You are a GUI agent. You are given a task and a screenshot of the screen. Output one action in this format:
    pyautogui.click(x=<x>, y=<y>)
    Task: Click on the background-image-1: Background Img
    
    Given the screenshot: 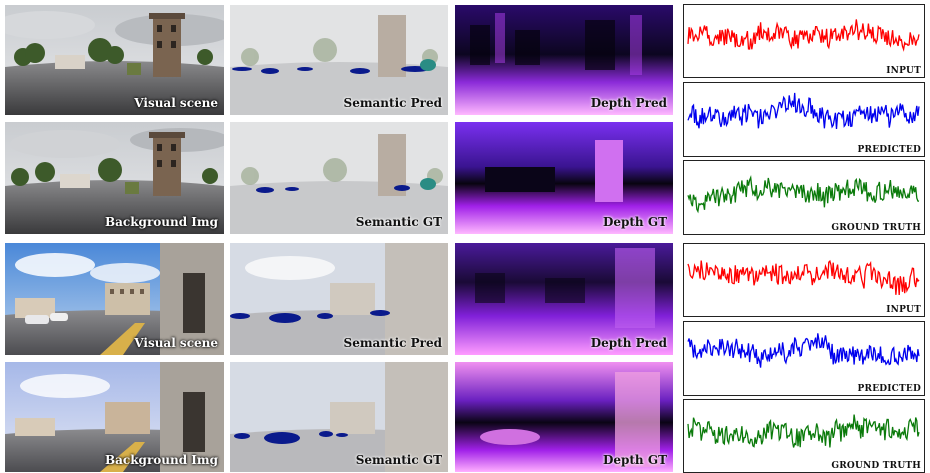 What is the action you would take?
    pyautogui.click(x=114, y=178)
    